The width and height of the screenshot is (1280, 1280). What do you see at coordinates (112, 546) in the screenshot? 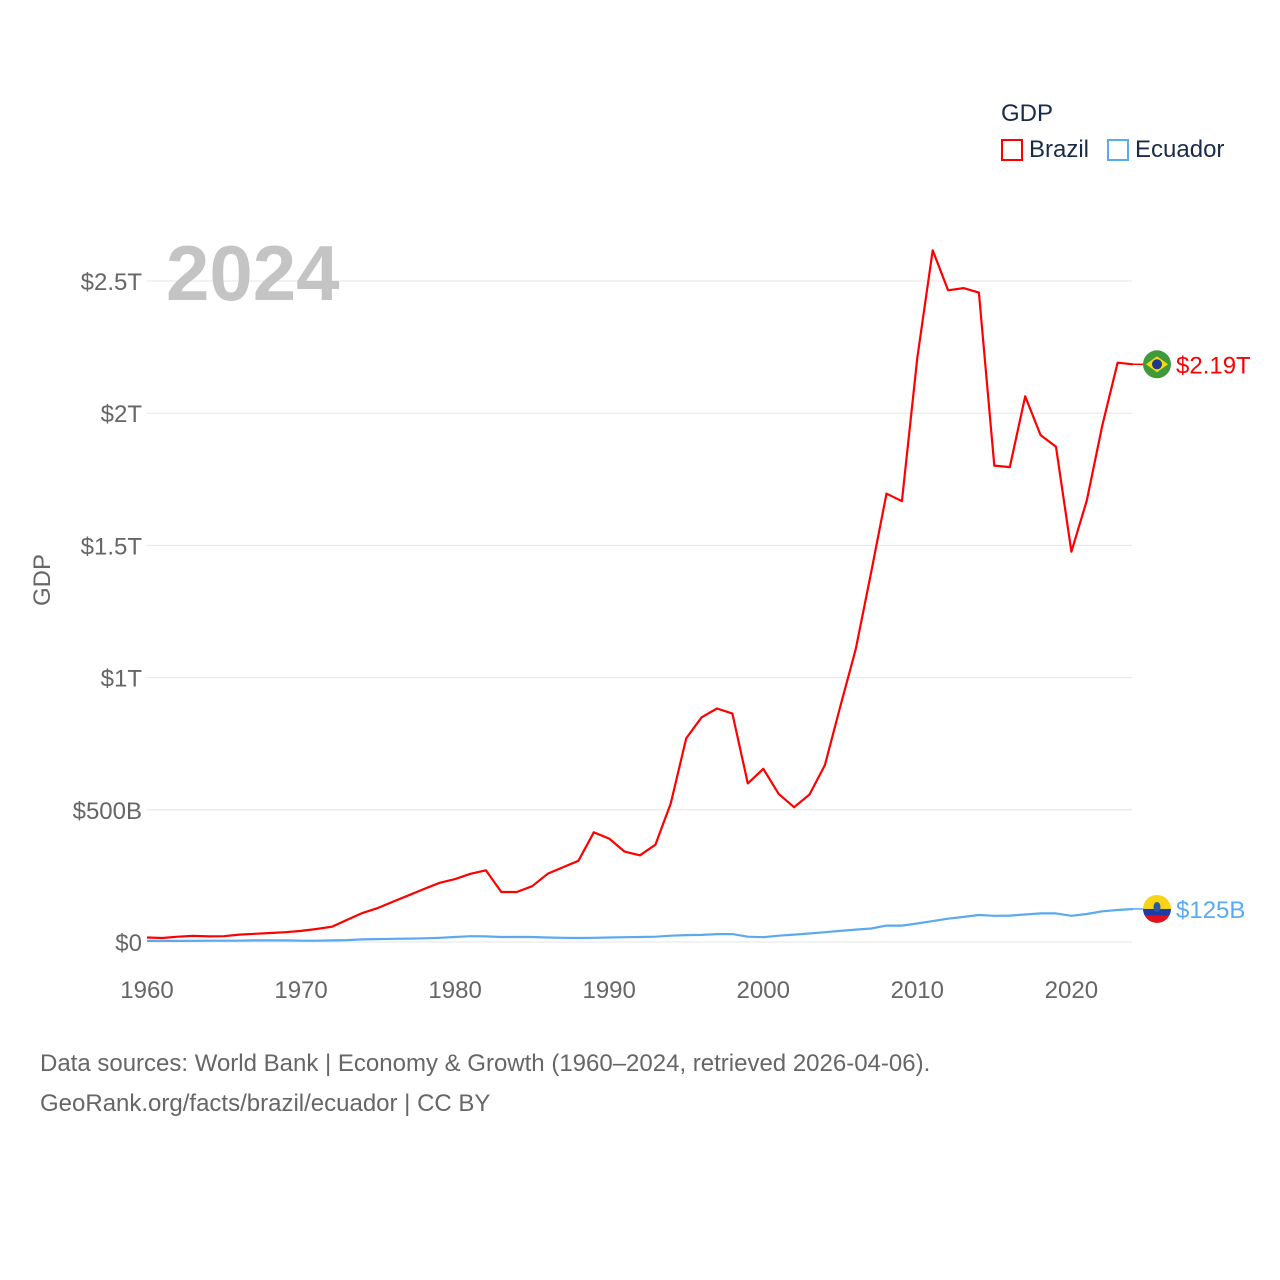
I see `y-tick-label: $1.5T` at bounding box center [112, 546].